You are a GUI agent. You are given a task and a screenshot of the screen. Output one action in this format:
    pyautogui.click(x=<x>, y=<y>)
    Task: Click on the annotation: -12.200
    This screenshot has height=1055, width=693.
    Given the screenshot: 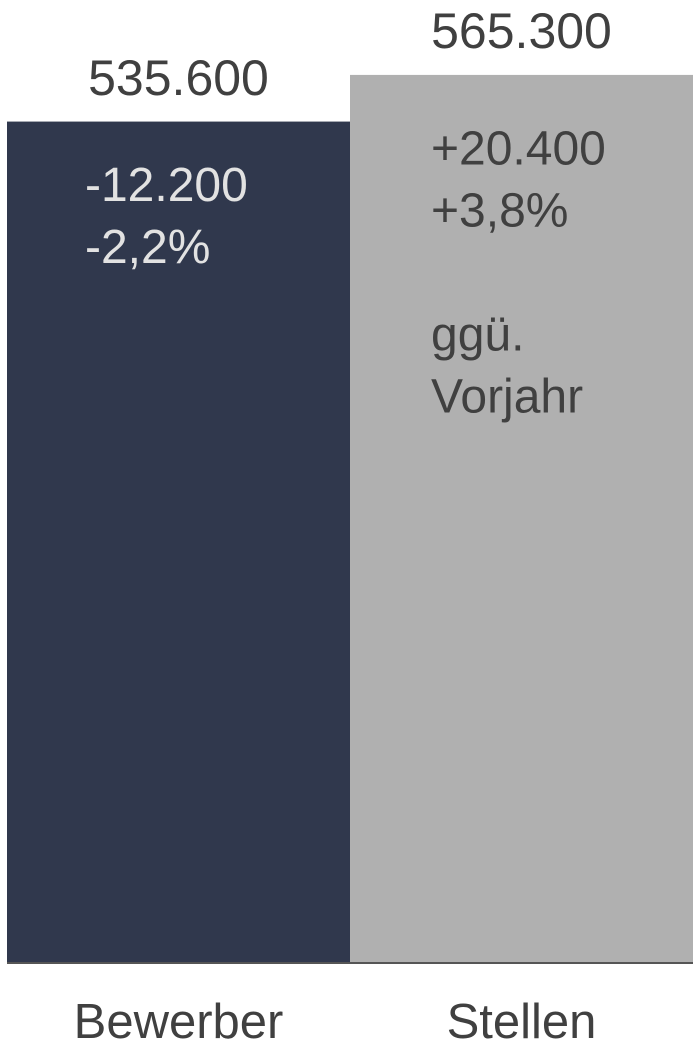 What is the action you would take?
    pyautogui.click(x=166, y=185)
    